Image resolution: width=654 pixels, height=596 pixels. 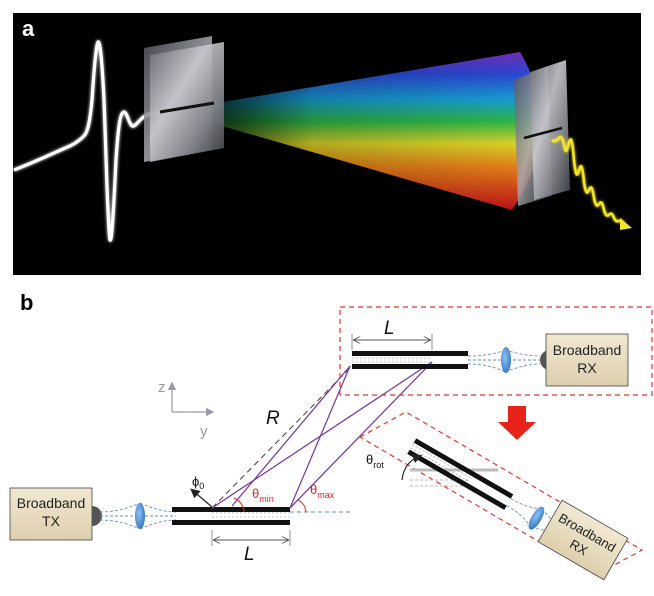 I want to click on rx-dashed-box, so click(x=496, y=351).